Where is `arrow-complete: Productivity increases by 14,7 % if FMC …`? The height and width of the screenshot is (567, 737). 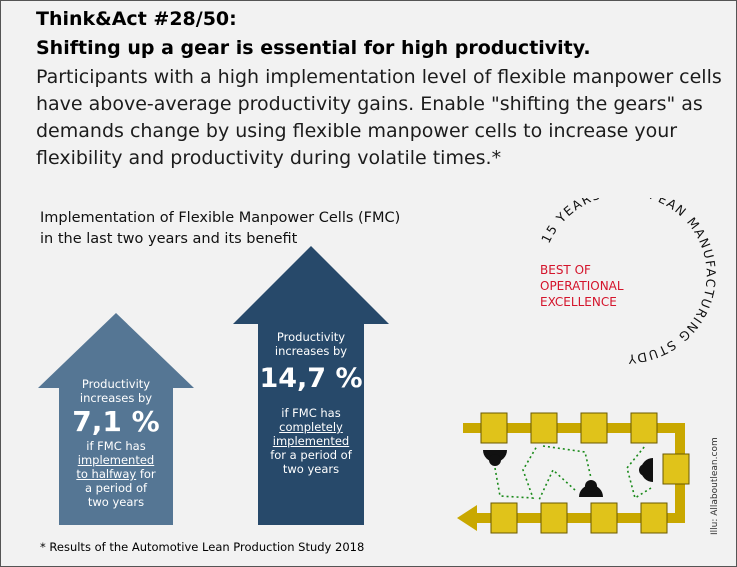
arrow-complete: Productivity increases by 14,7 % if FMC … is located at coordinates (311, 385).